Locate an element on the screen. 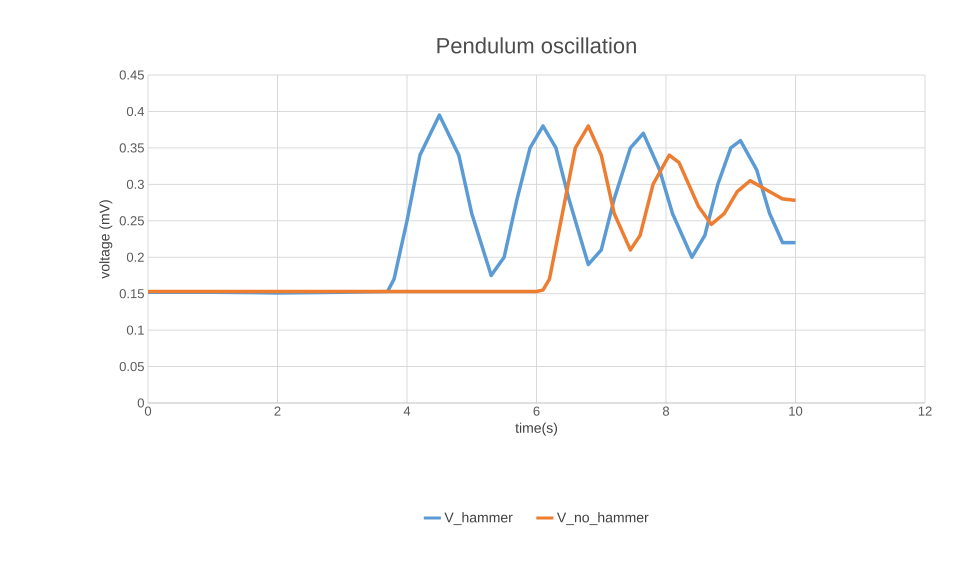  chart-title: Pendulum oscillation is located at coordinates (536, 45).